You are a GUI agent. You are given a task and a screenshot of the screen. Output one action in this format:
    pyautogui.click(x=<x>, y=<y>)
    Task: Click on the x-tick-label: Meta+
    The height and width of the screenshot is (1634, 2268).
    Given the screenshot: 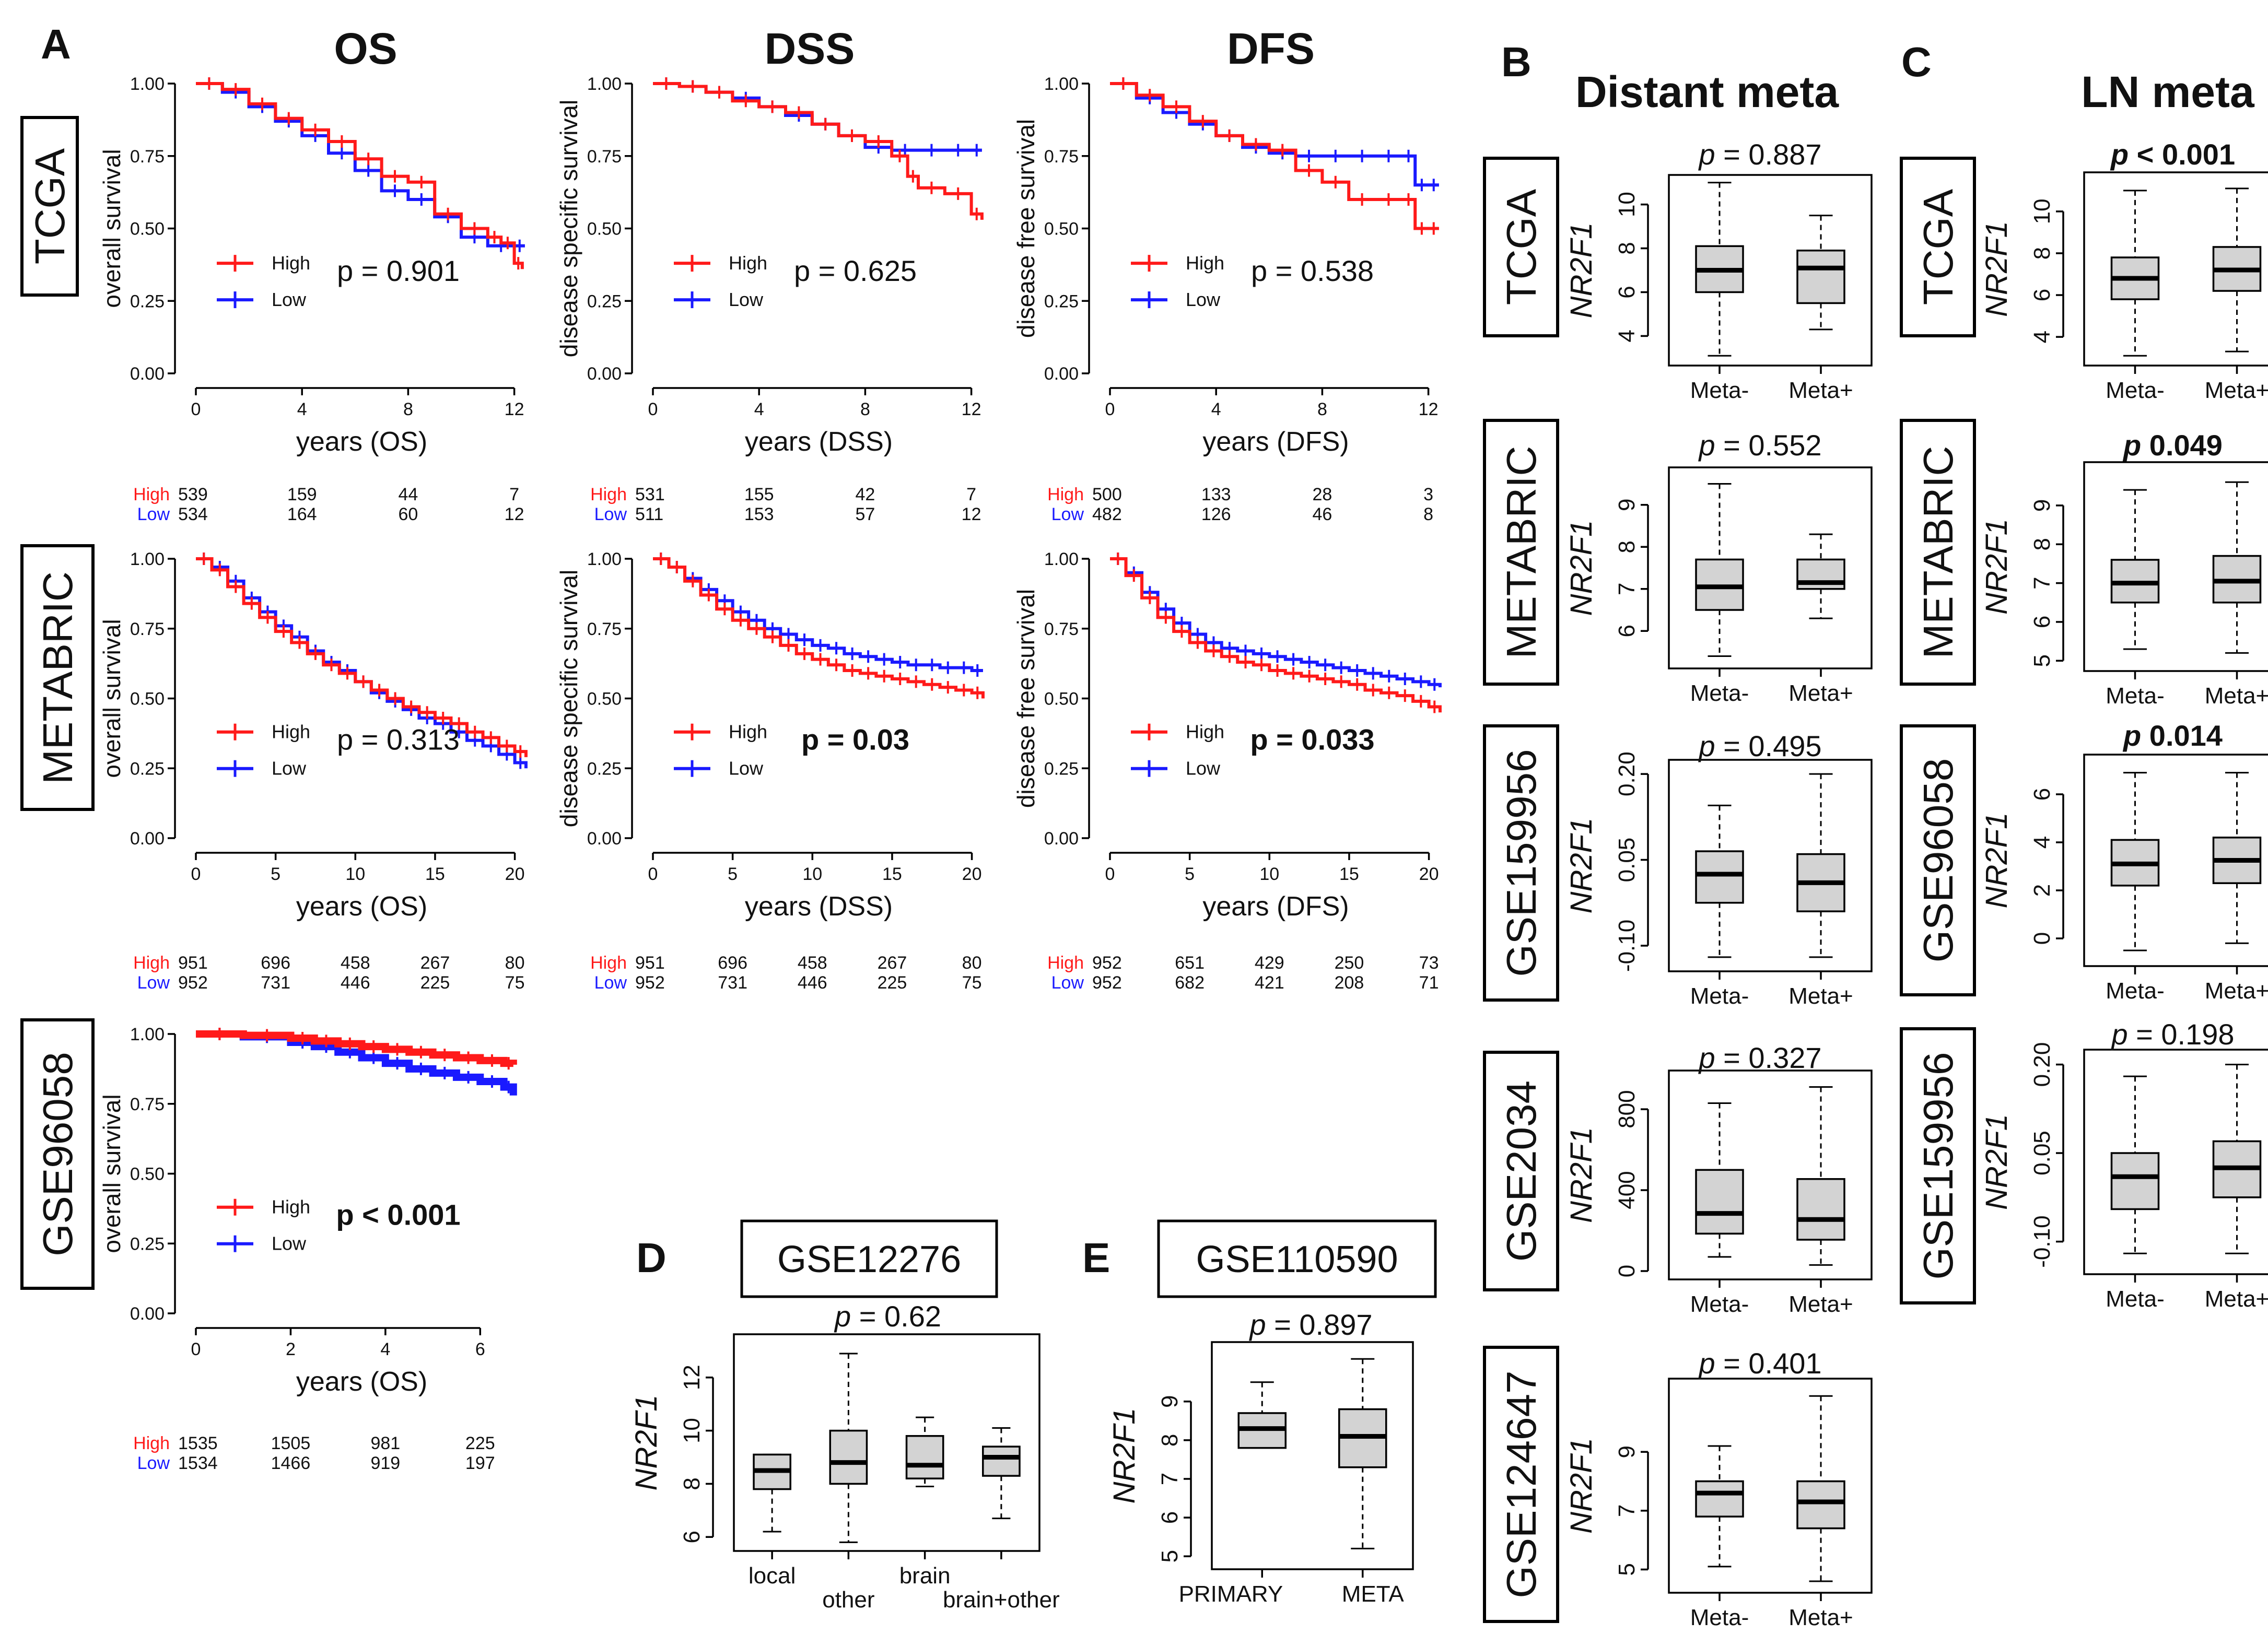 What is the action you would take?
    pyautogui.click(x=2236, y=390)
    